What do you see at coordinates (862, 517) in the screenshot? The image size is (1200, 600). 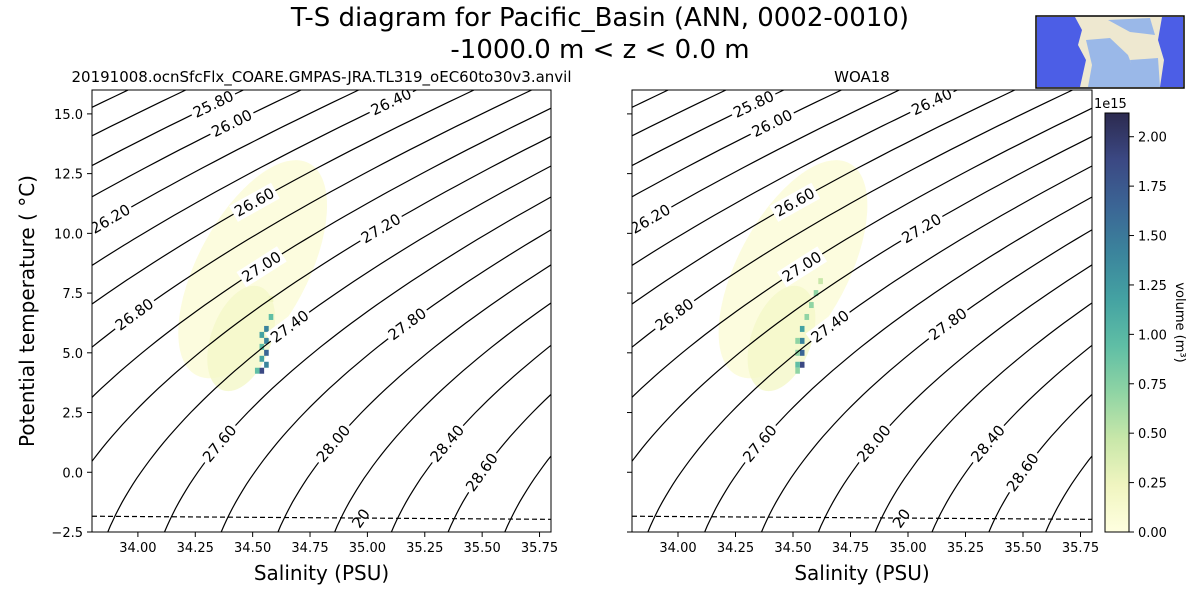 I see `freezing-line` at bounding box center [862, 517].